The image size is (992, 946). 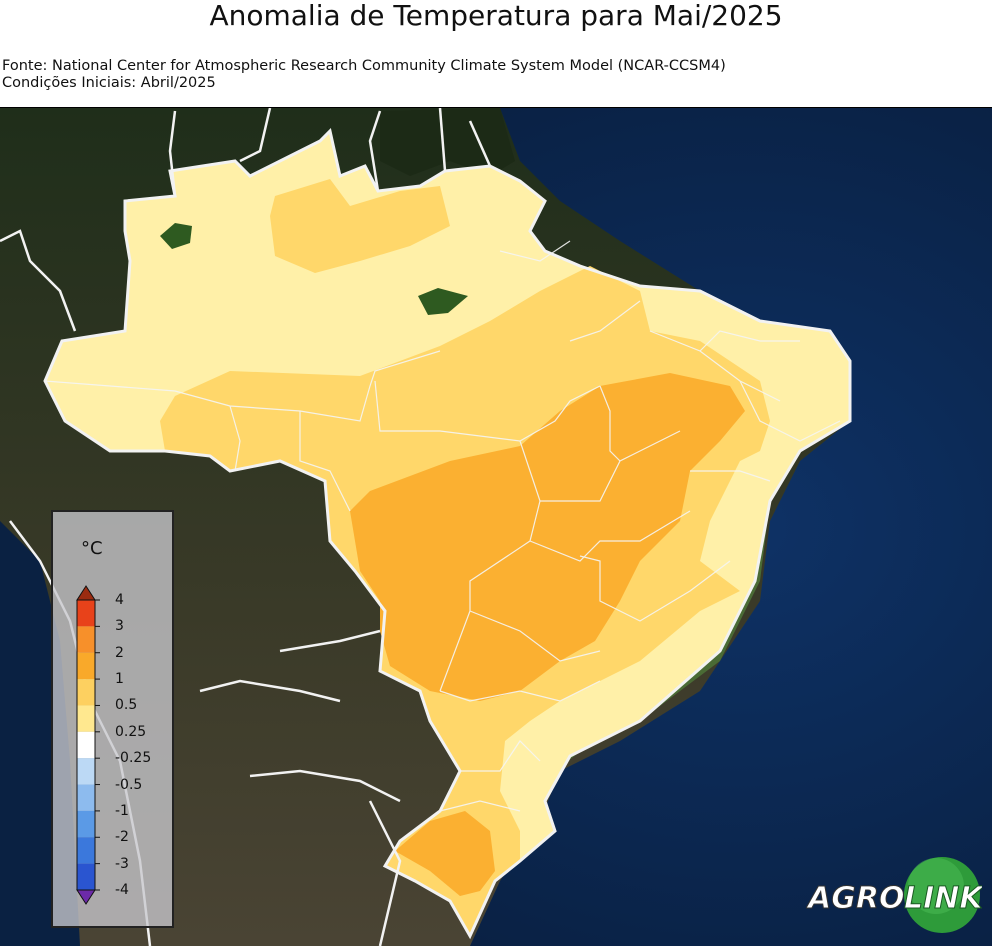 I want to click on colorbar-tick-label: -4, so click(x=122, y=890).